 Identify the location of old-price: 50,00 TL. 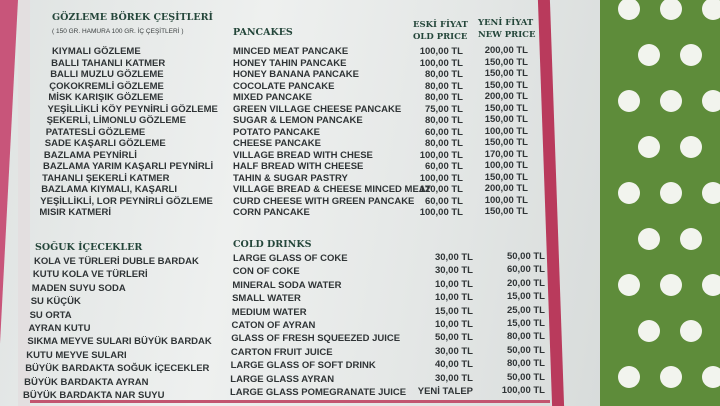
(453, 338).